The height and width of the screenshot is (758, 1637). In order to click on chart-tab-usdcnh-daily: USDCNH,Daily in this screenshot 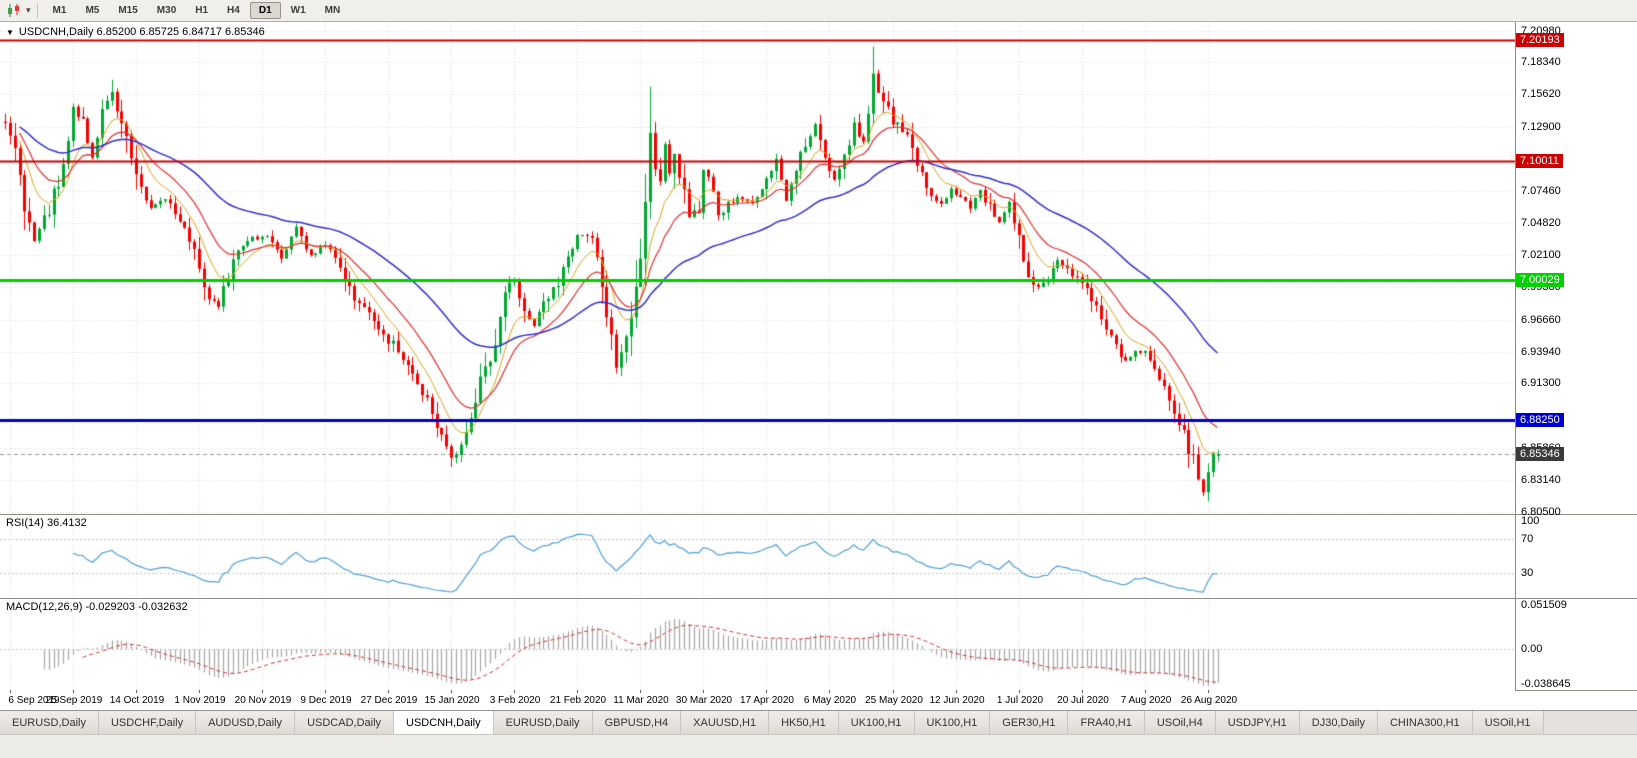, I will do `click(444, 722)`.